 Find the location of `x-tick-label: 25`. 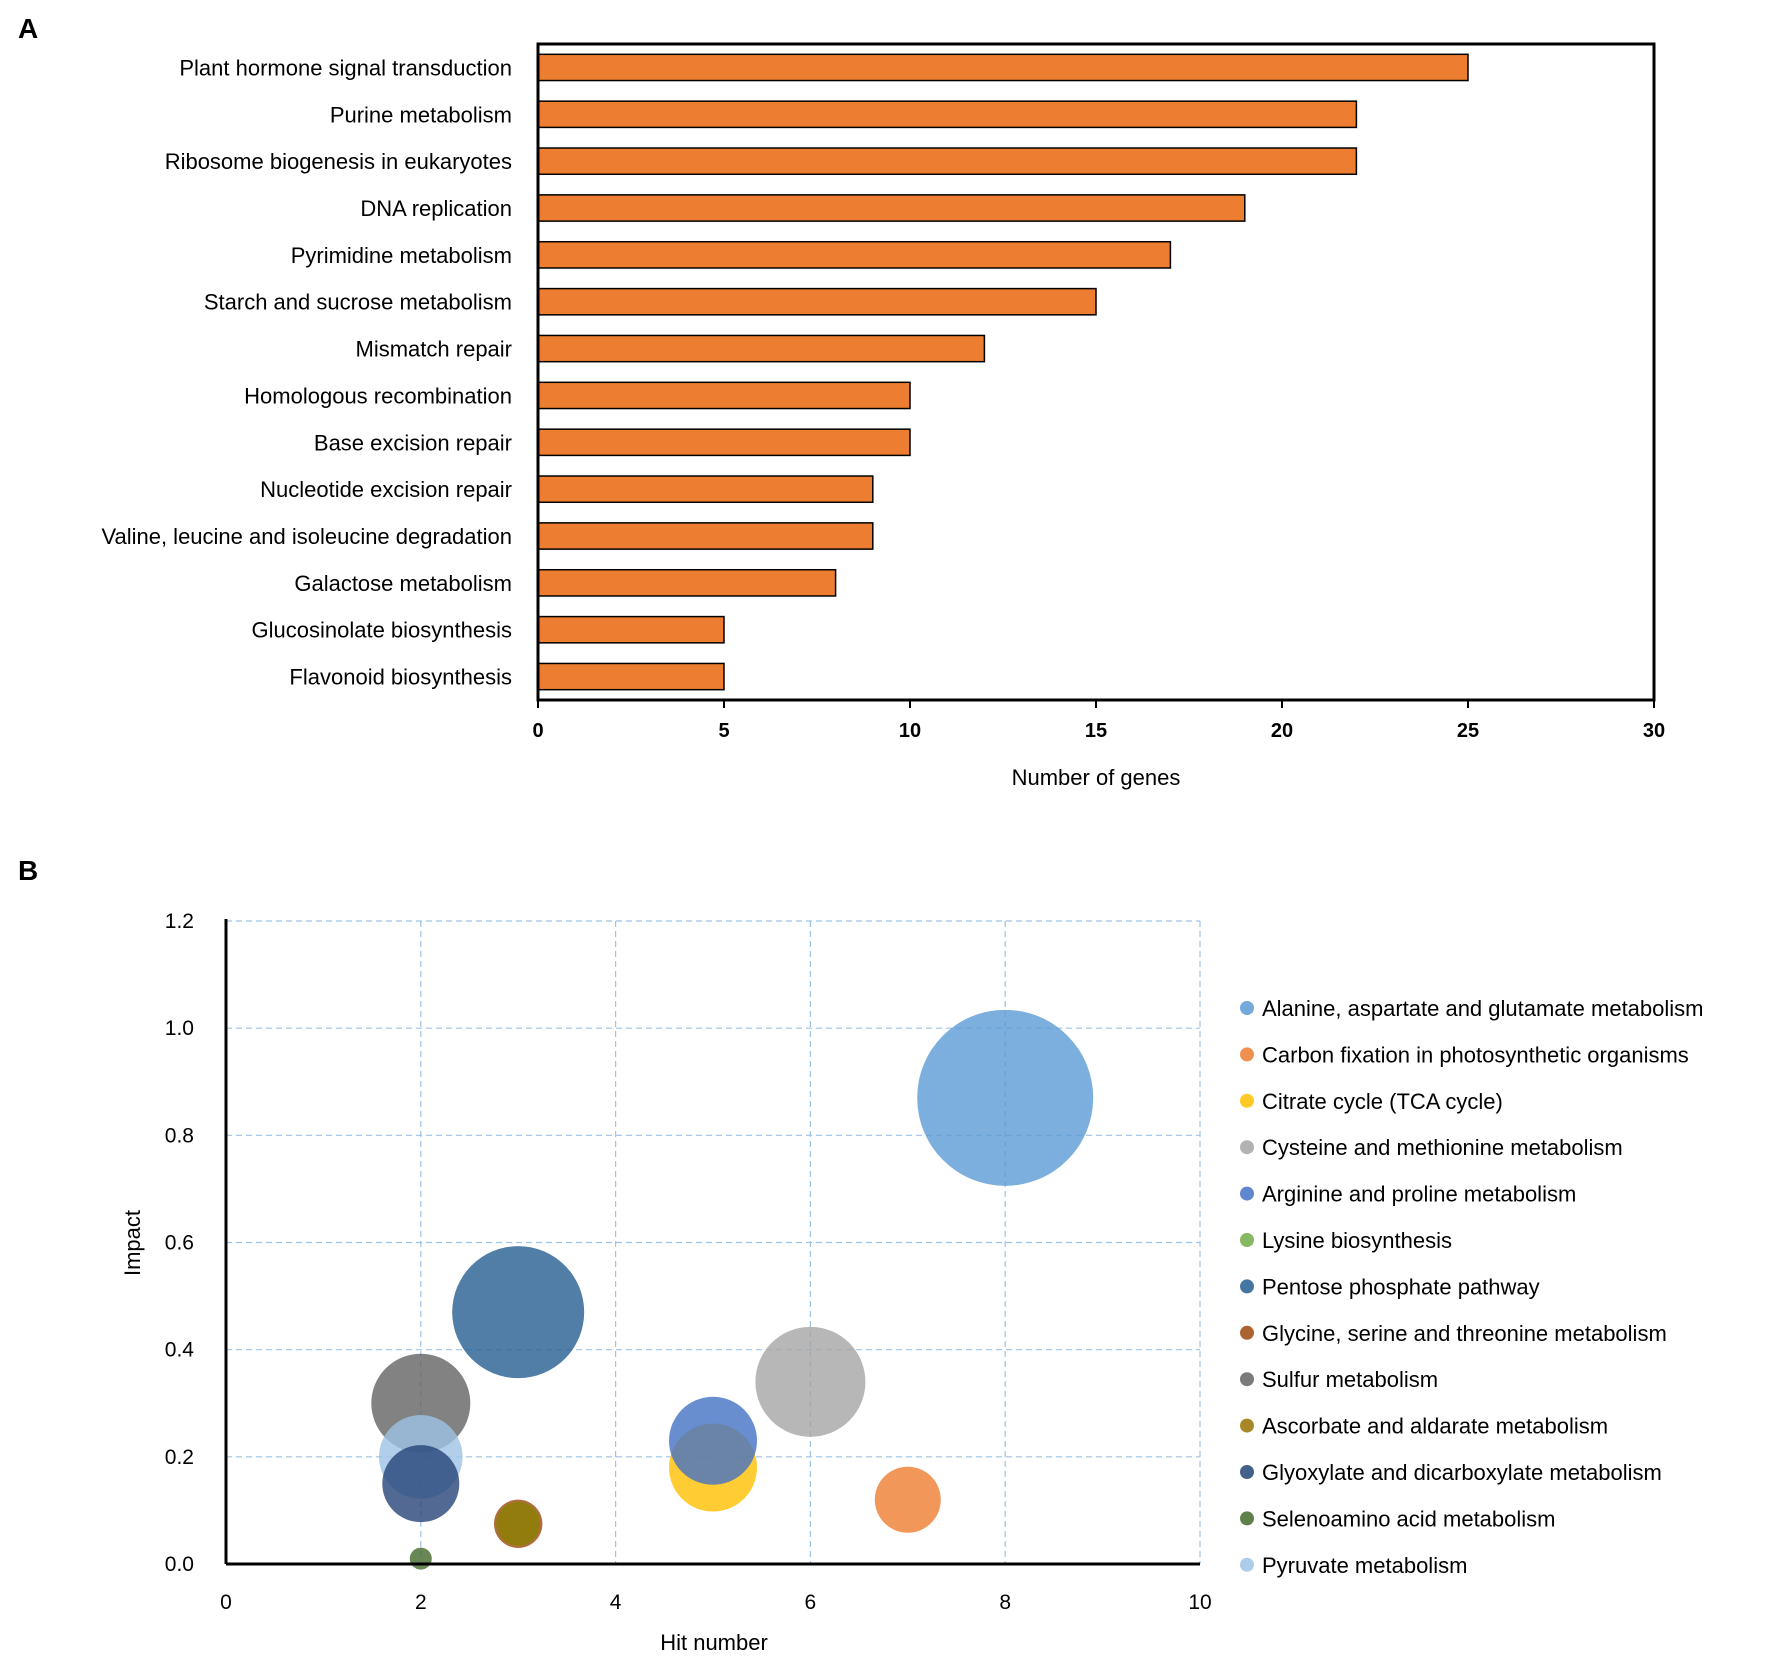

x-tick-label: 25 is located at coordinates (1468, 731).